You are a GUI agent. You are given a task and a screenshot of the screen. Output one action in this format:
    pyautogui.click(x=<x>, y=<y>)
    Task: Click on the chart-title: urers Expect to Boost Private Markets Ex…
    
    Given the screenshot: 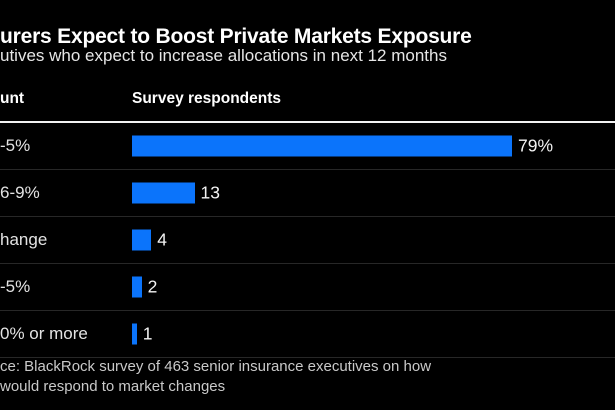 What is the action you would take?
    pyautogui.click(x=236, y=36)
    